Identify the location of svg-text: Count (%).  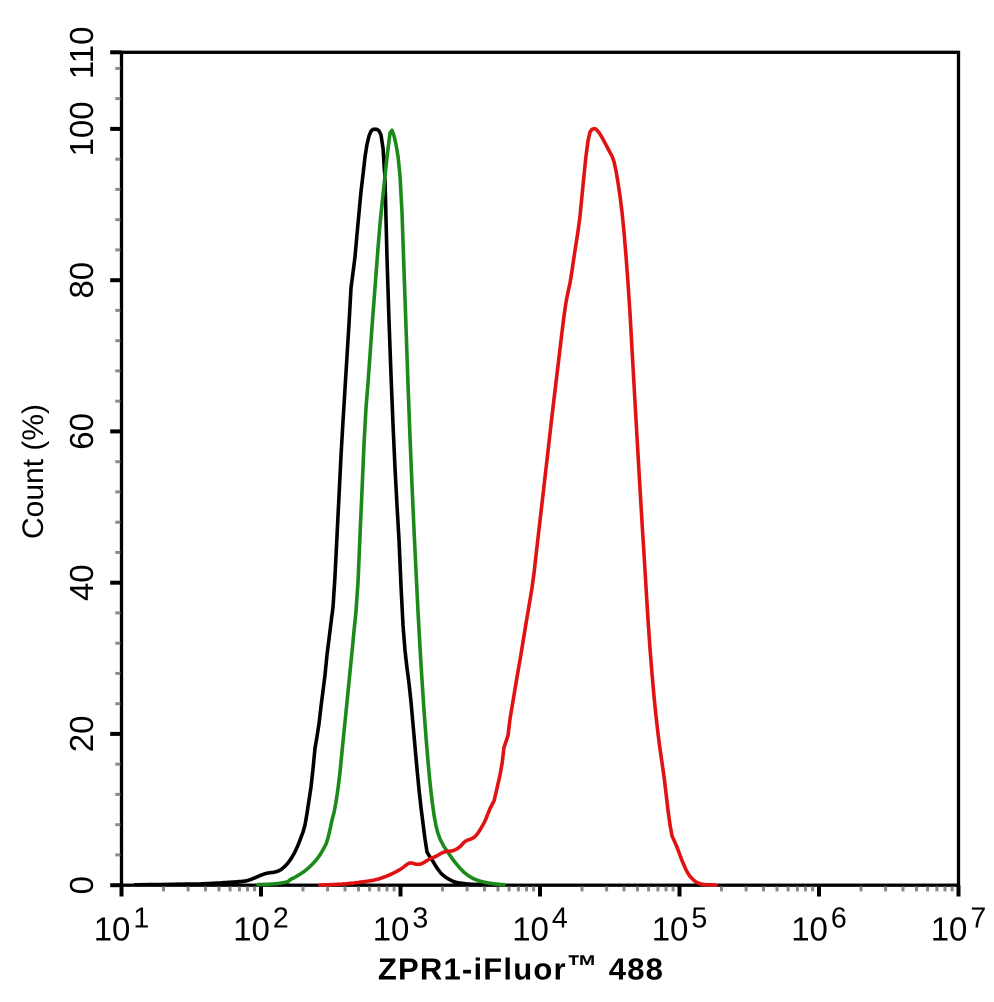
(33, 471).